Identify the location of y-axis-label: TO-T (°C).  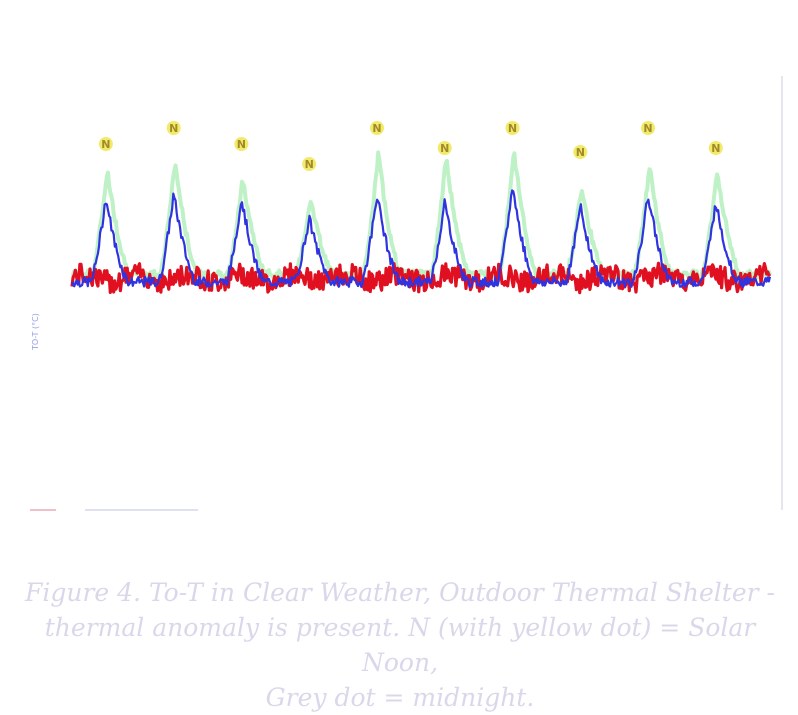
(35, 332).